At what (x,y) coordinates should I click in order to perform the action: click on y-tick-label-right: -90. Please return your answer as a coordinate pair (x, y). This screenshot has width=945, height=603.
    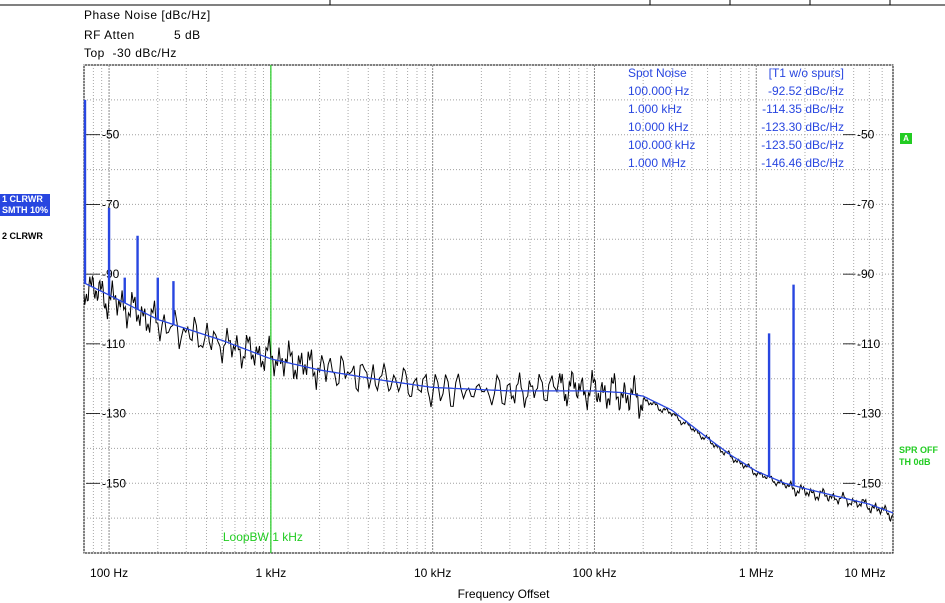
    Looking at the image, I should click on (866, 274).